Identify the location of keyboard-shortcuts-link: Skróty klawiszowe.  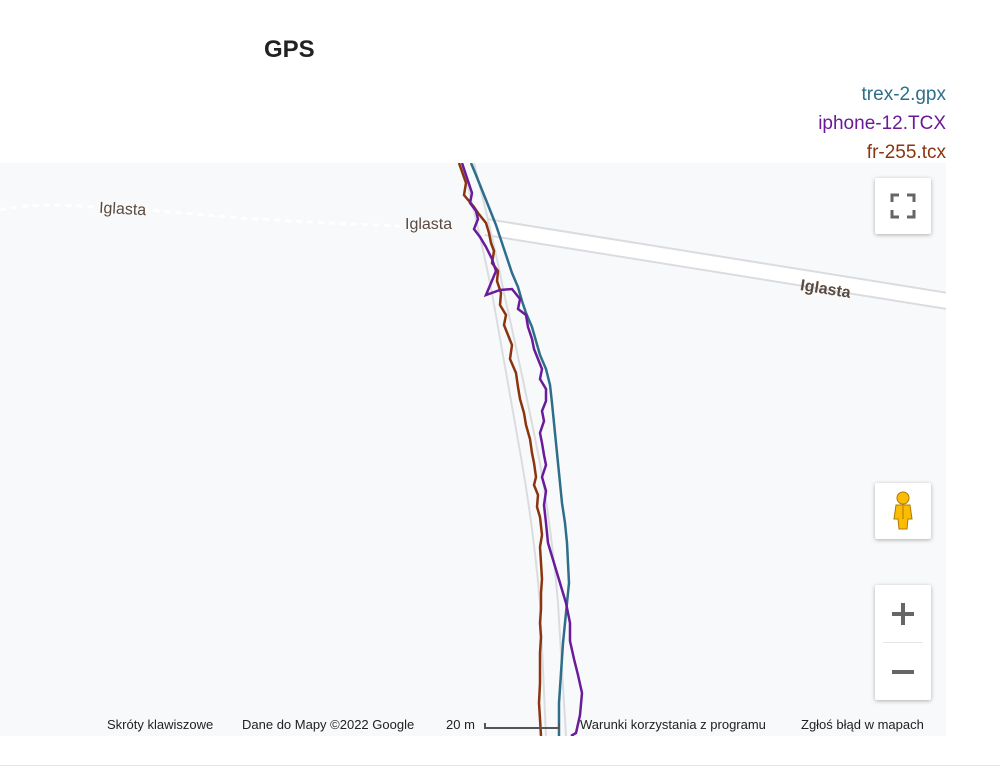
(160, 724).